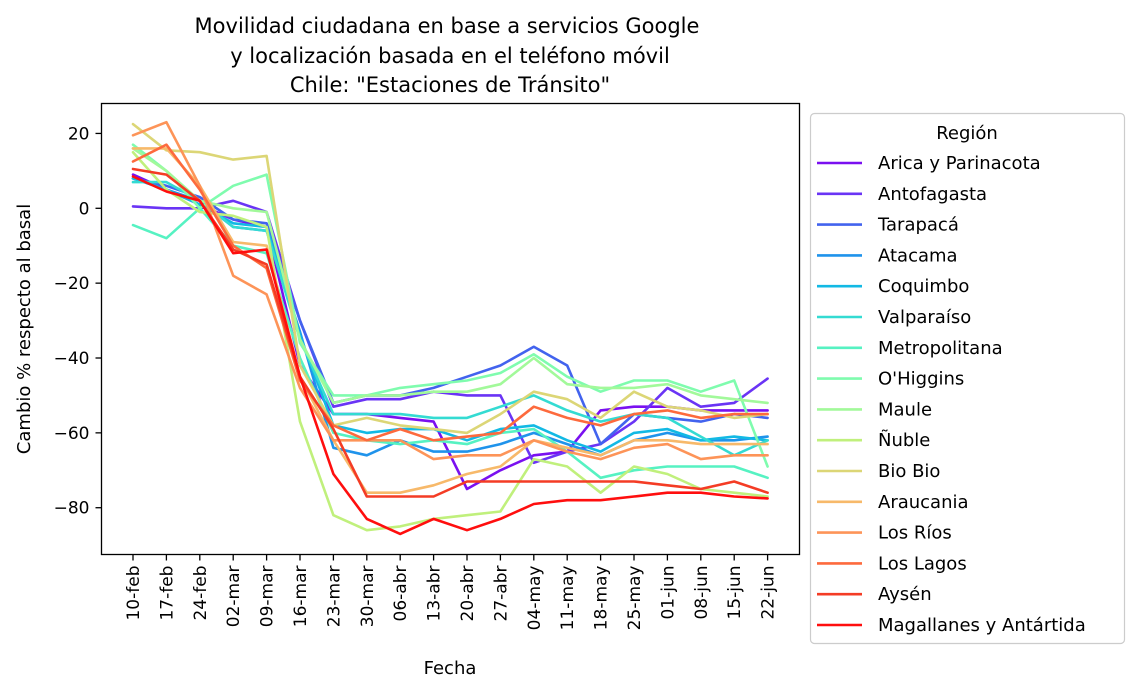  What do you see at coordinates (79, 134) in the screenshot?
I see `y-tick-label: 20` at bounding box center [79, 134].